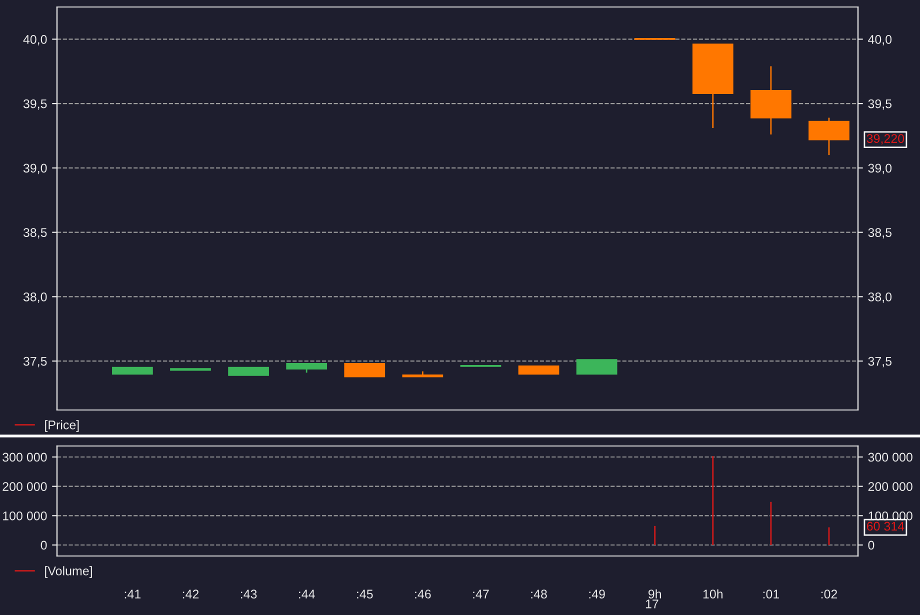  I want to click on x-tick-label: :46, so click(423, 594).